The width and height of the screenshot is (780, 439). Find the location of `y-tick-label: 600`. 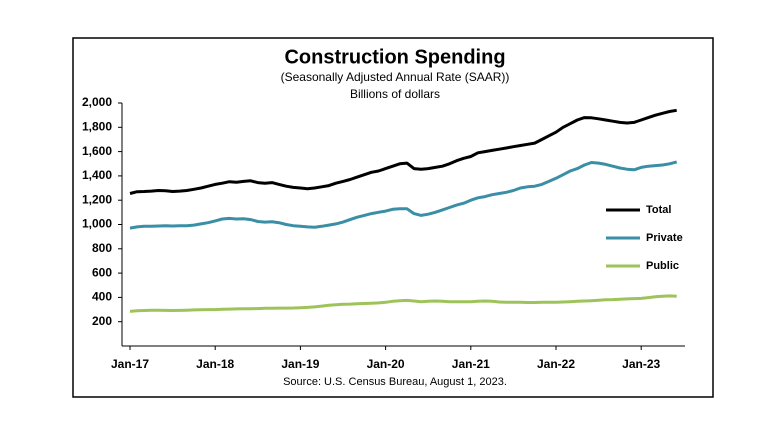

y-tick-label: 600 is located at coordinates (102, 272).